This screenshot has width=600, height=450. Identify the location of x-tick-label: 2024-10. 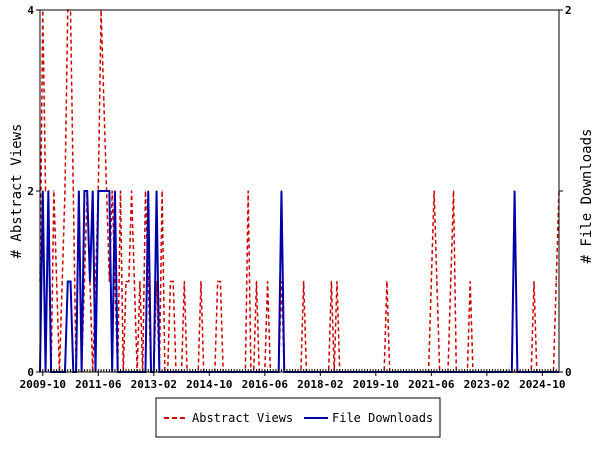
(542, 384).